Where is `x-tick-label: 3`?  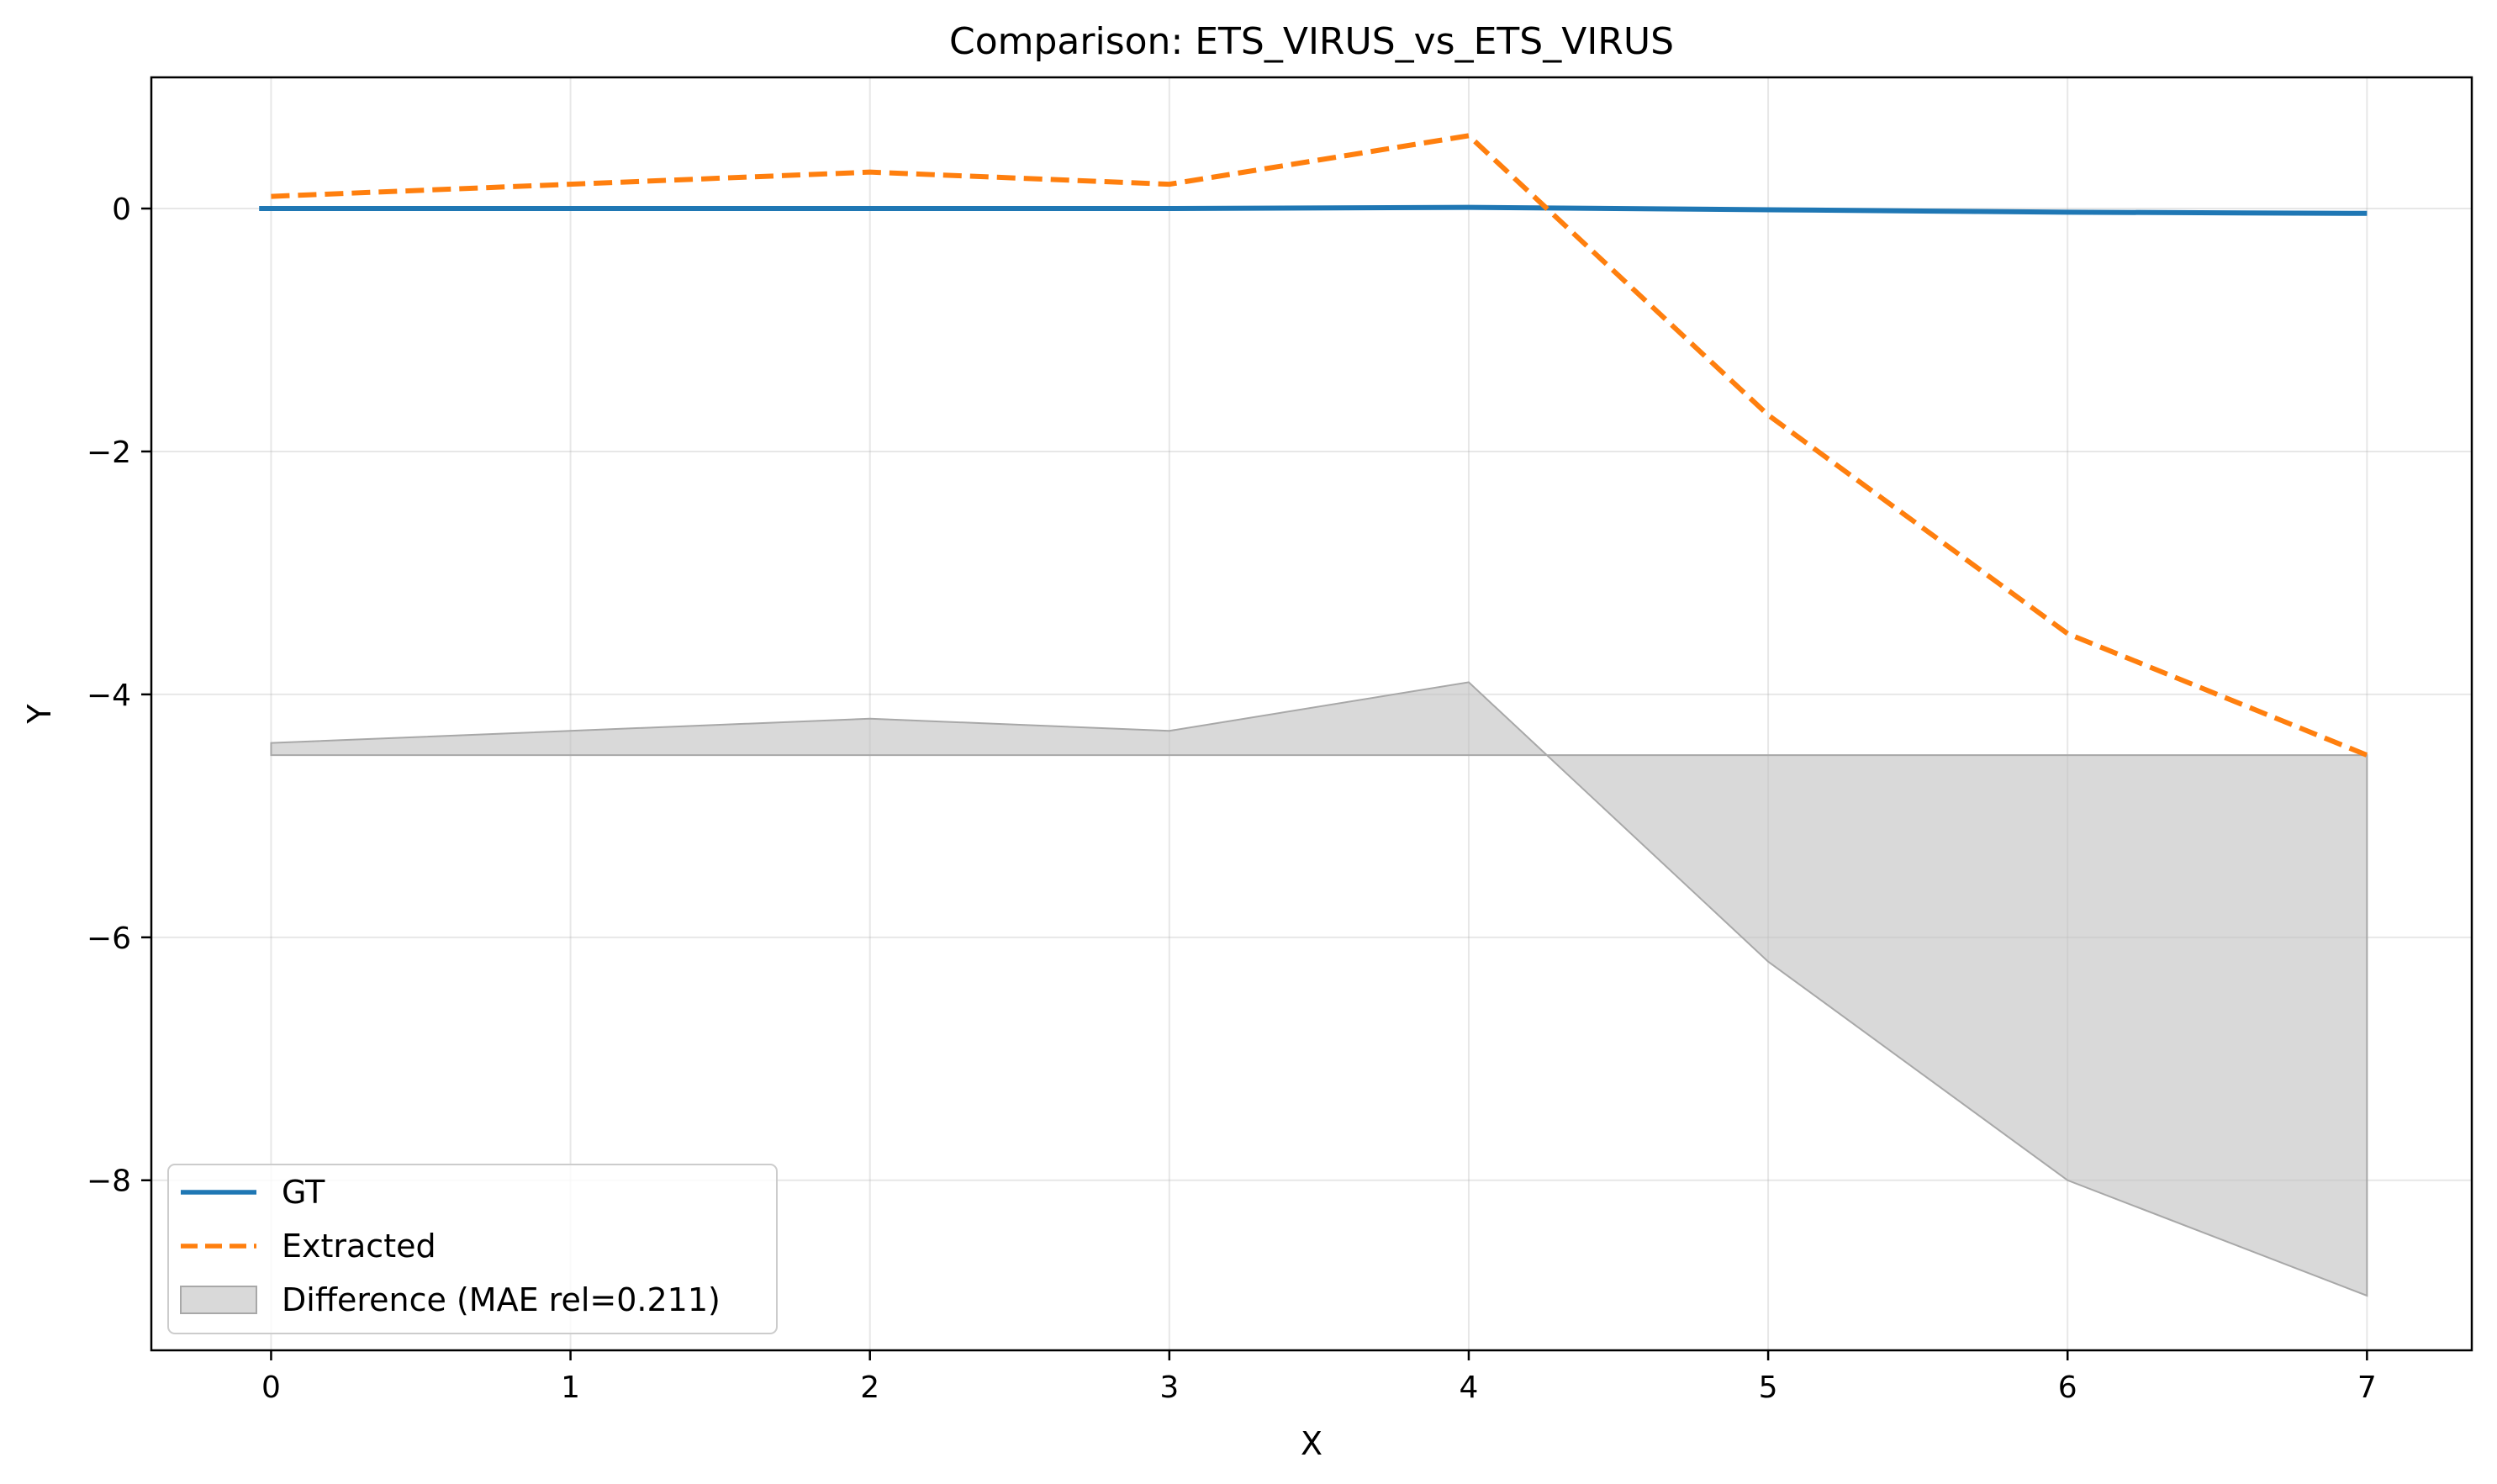 x-tick-label: 3 is located at coordinates (1169, 1387).